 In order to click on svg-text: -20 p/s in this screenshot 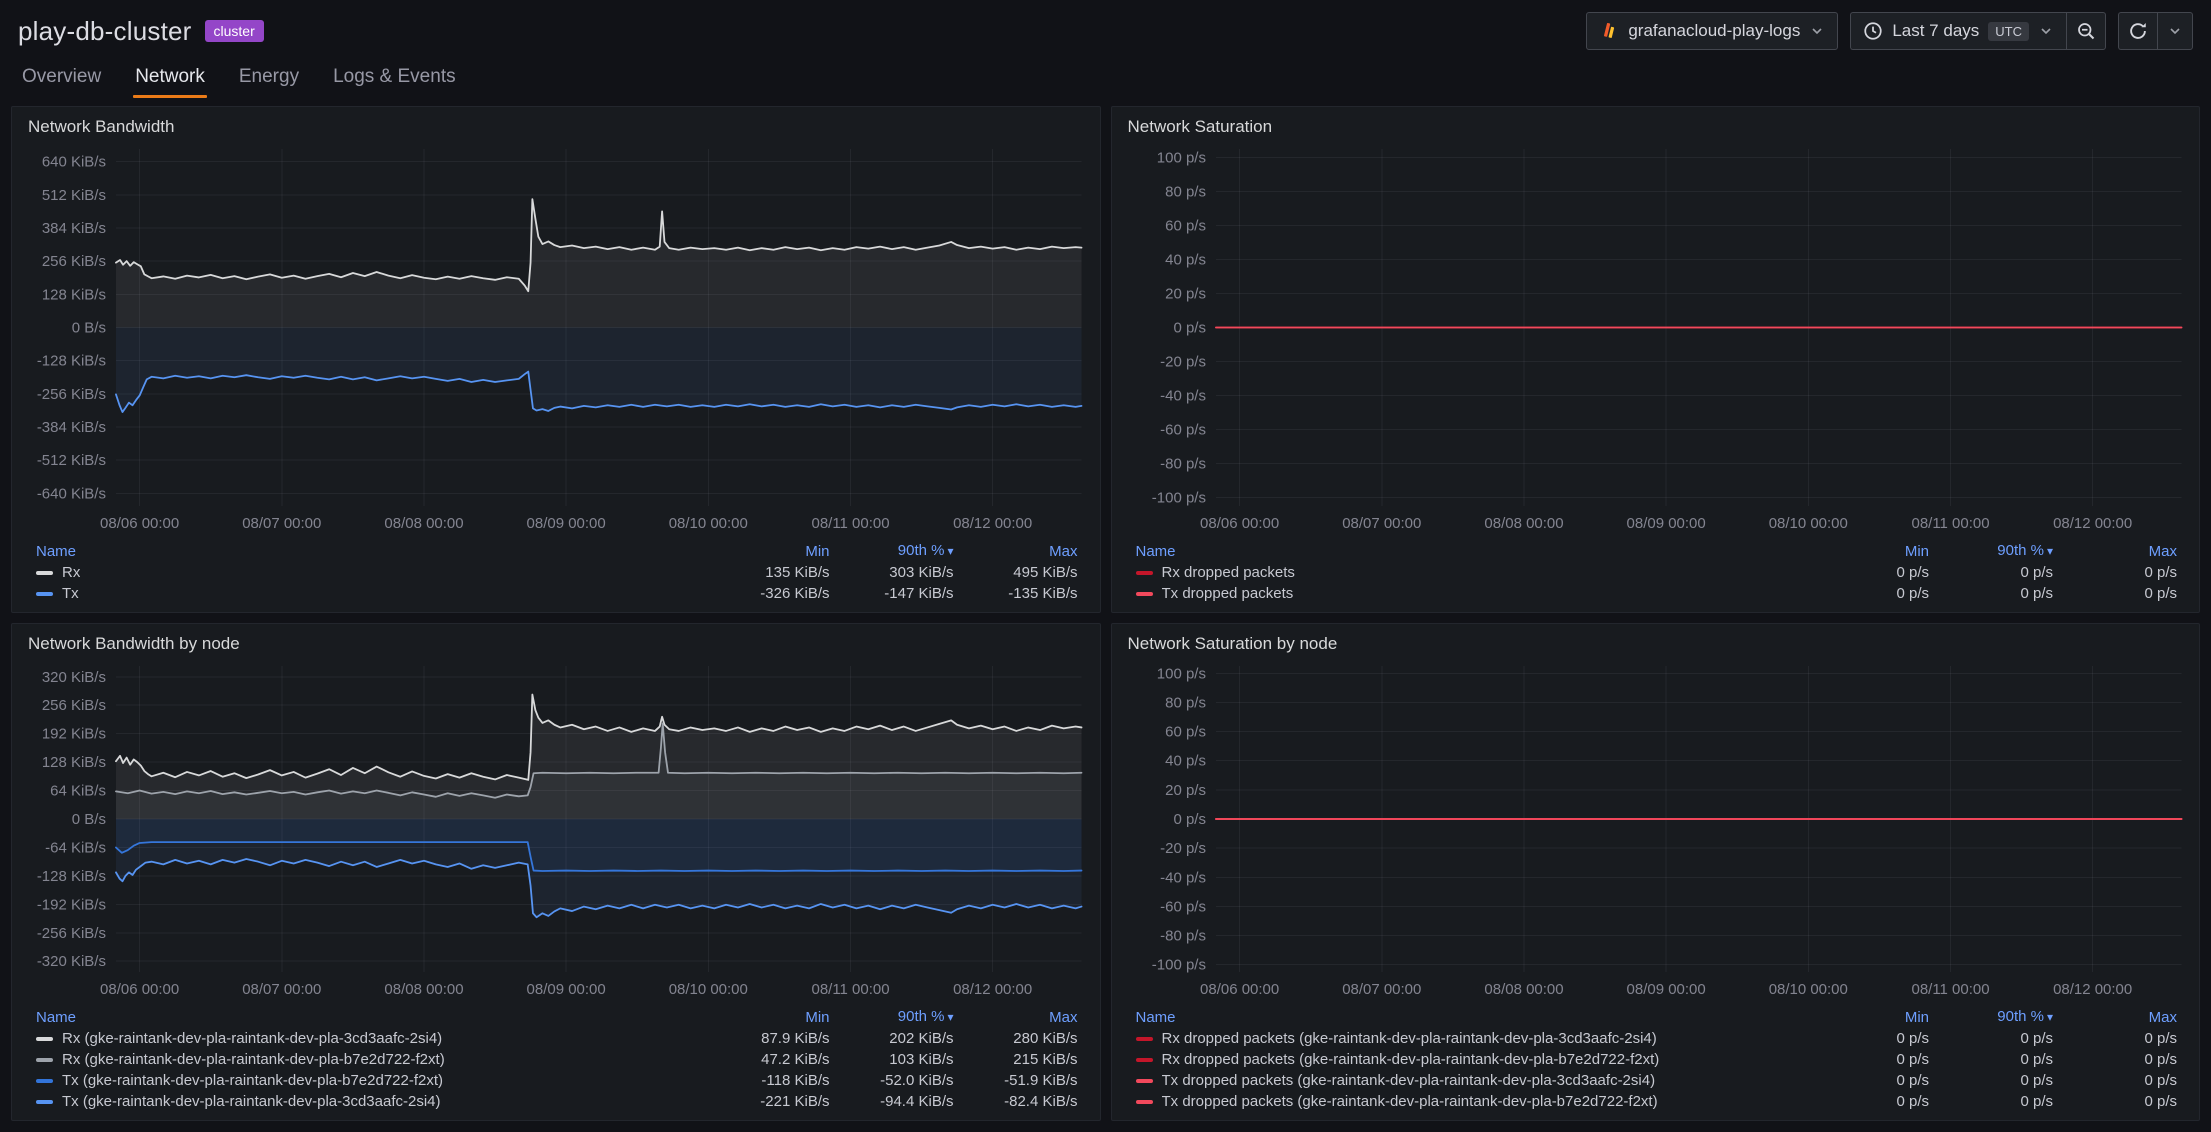, I will do `click(1183, 848)`.